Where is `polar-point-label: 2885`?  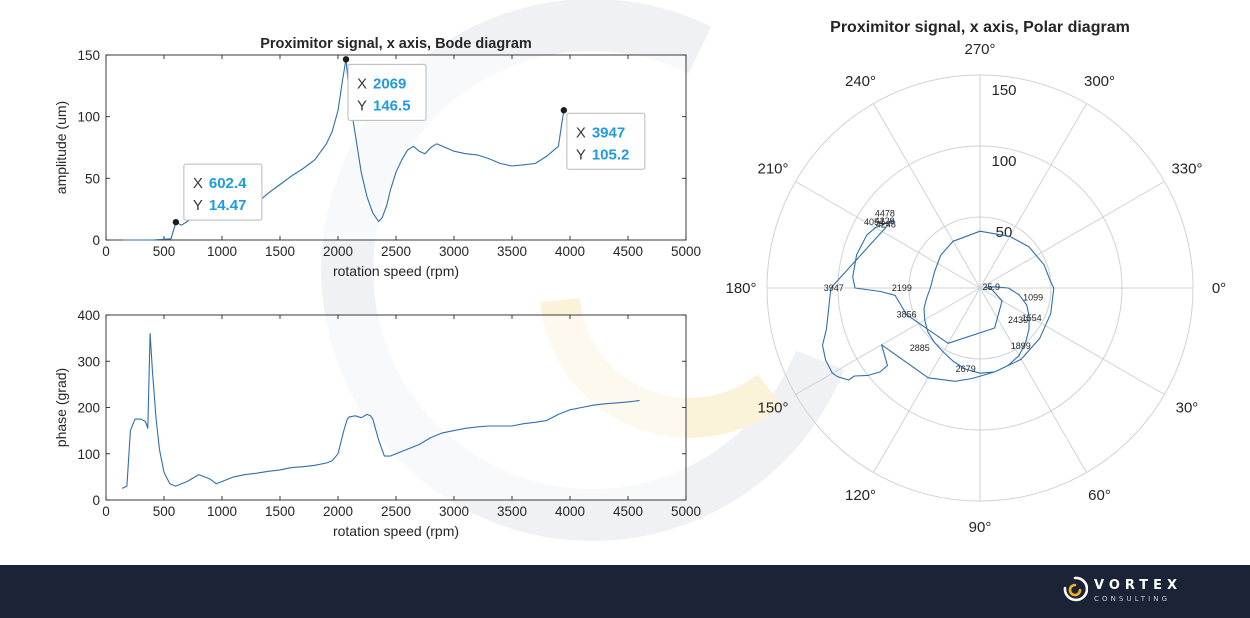 polar-point-label: 2885 is located at coordinates (920, 348).